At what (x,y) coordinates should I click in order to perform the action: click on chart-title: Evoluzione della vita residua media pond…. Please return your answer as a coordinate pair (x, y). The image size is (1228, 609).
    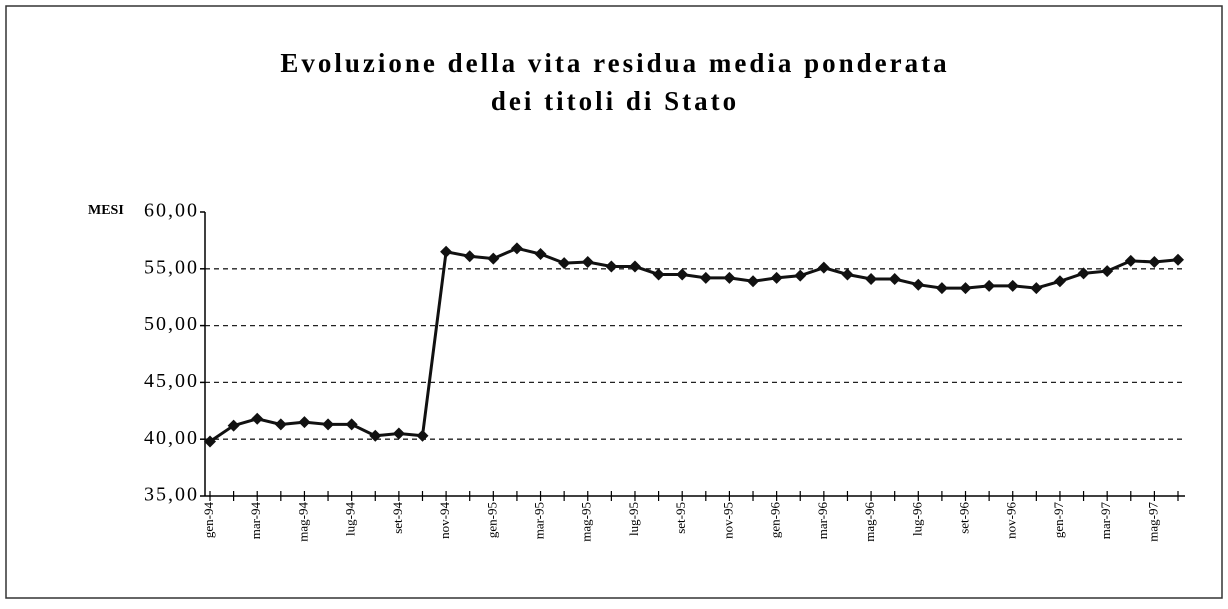
    Looking at the image, I should click on (614, 63).